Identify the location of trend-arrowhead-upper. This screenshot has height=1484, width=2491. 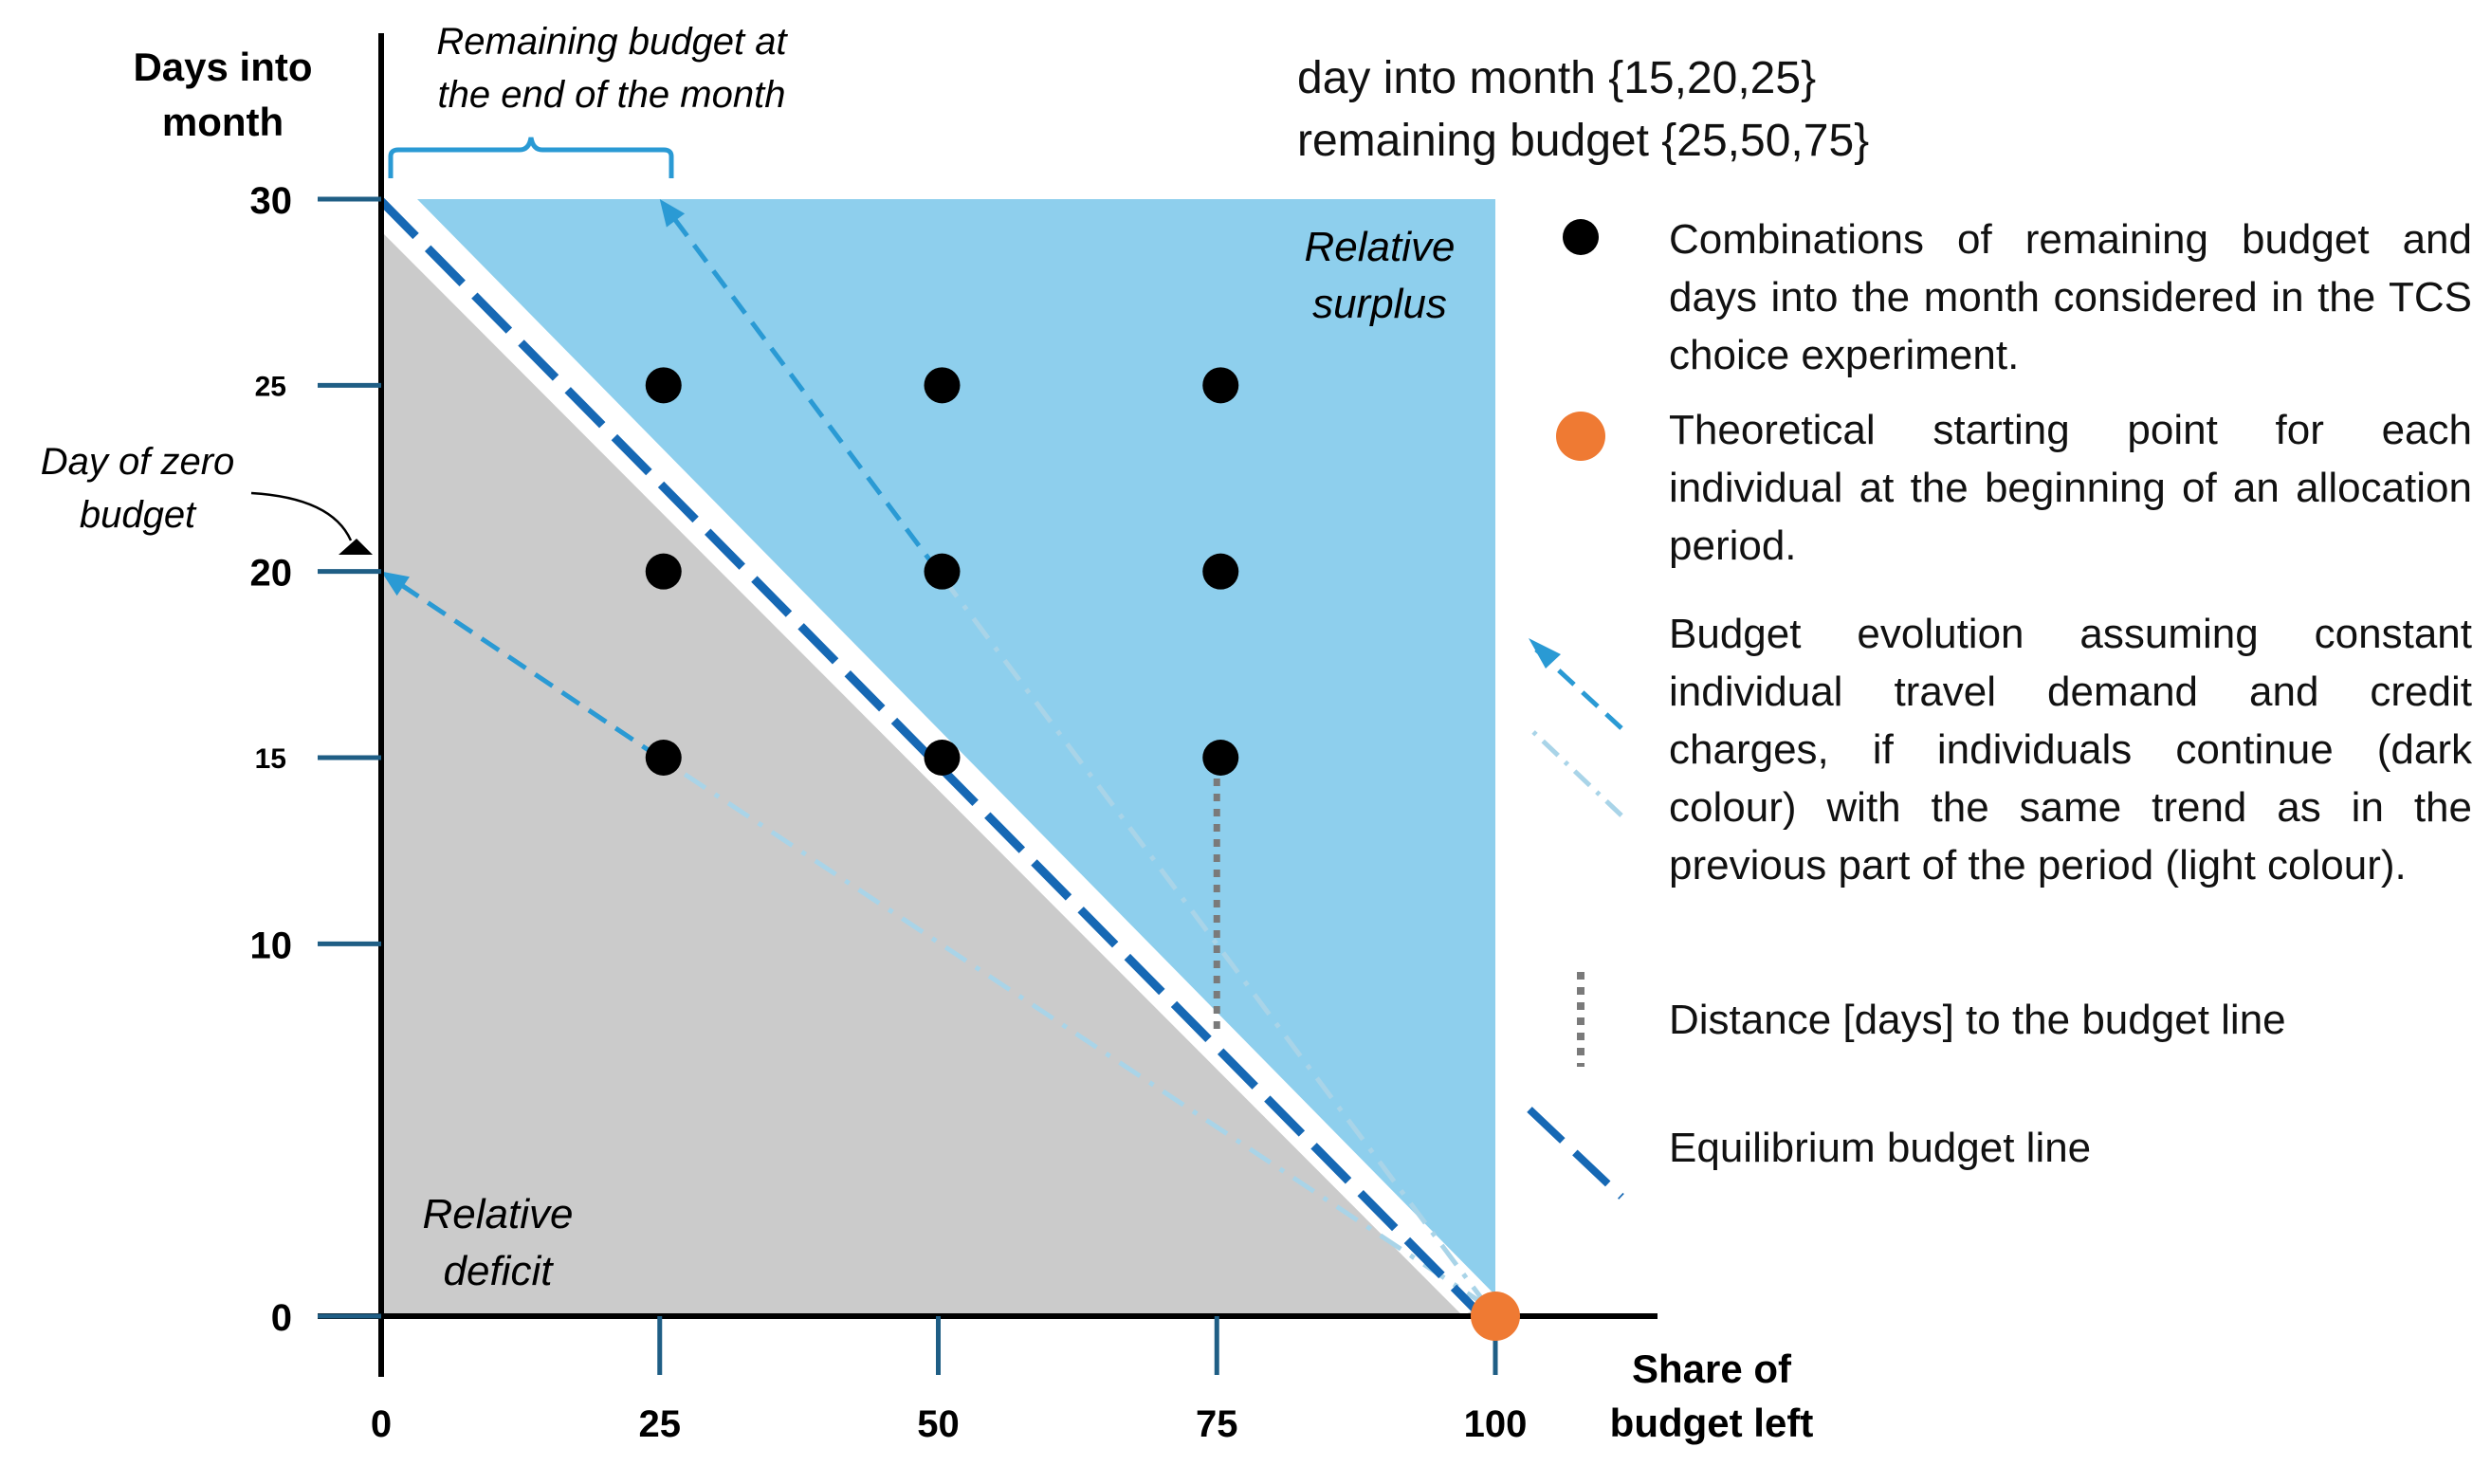
(672, 213).